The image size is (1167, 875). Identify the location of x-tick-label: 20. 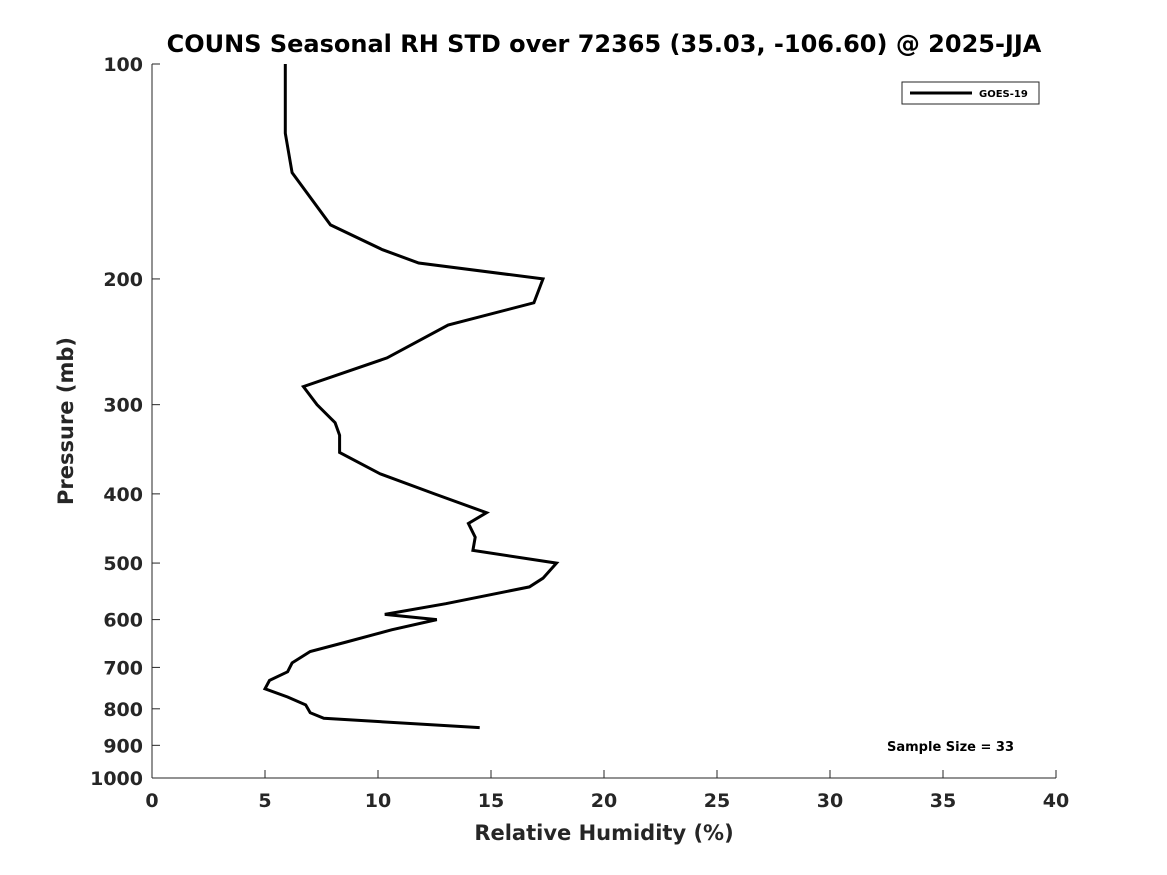
(604, 801).